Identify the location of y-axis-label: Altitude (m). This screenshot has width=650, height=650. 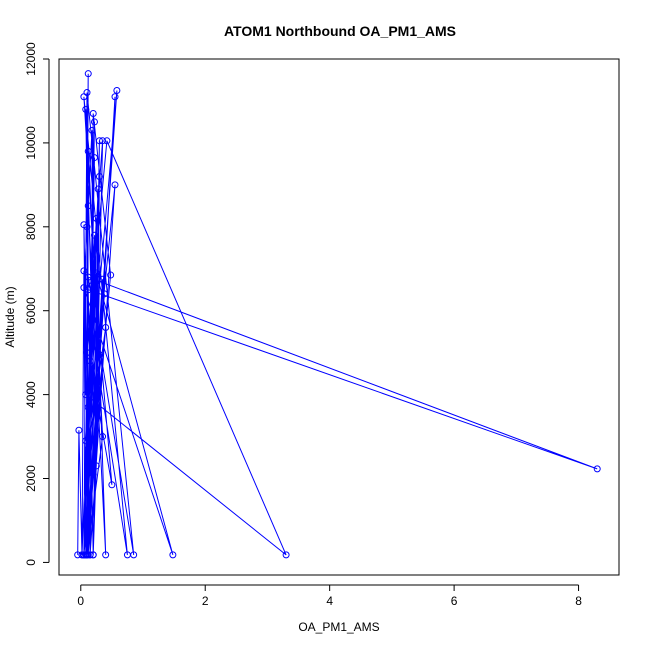
(10, 316).